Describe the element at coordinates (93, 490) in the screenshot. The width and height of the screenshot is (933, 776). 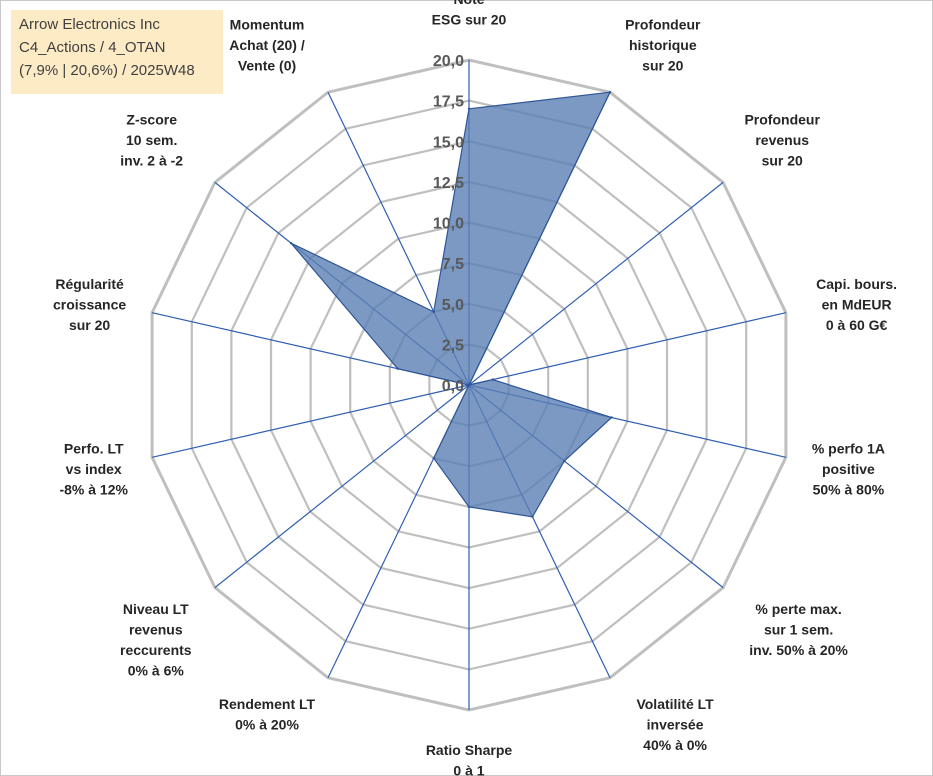
I see `axis-label-line: -8% à 12%` at that location.